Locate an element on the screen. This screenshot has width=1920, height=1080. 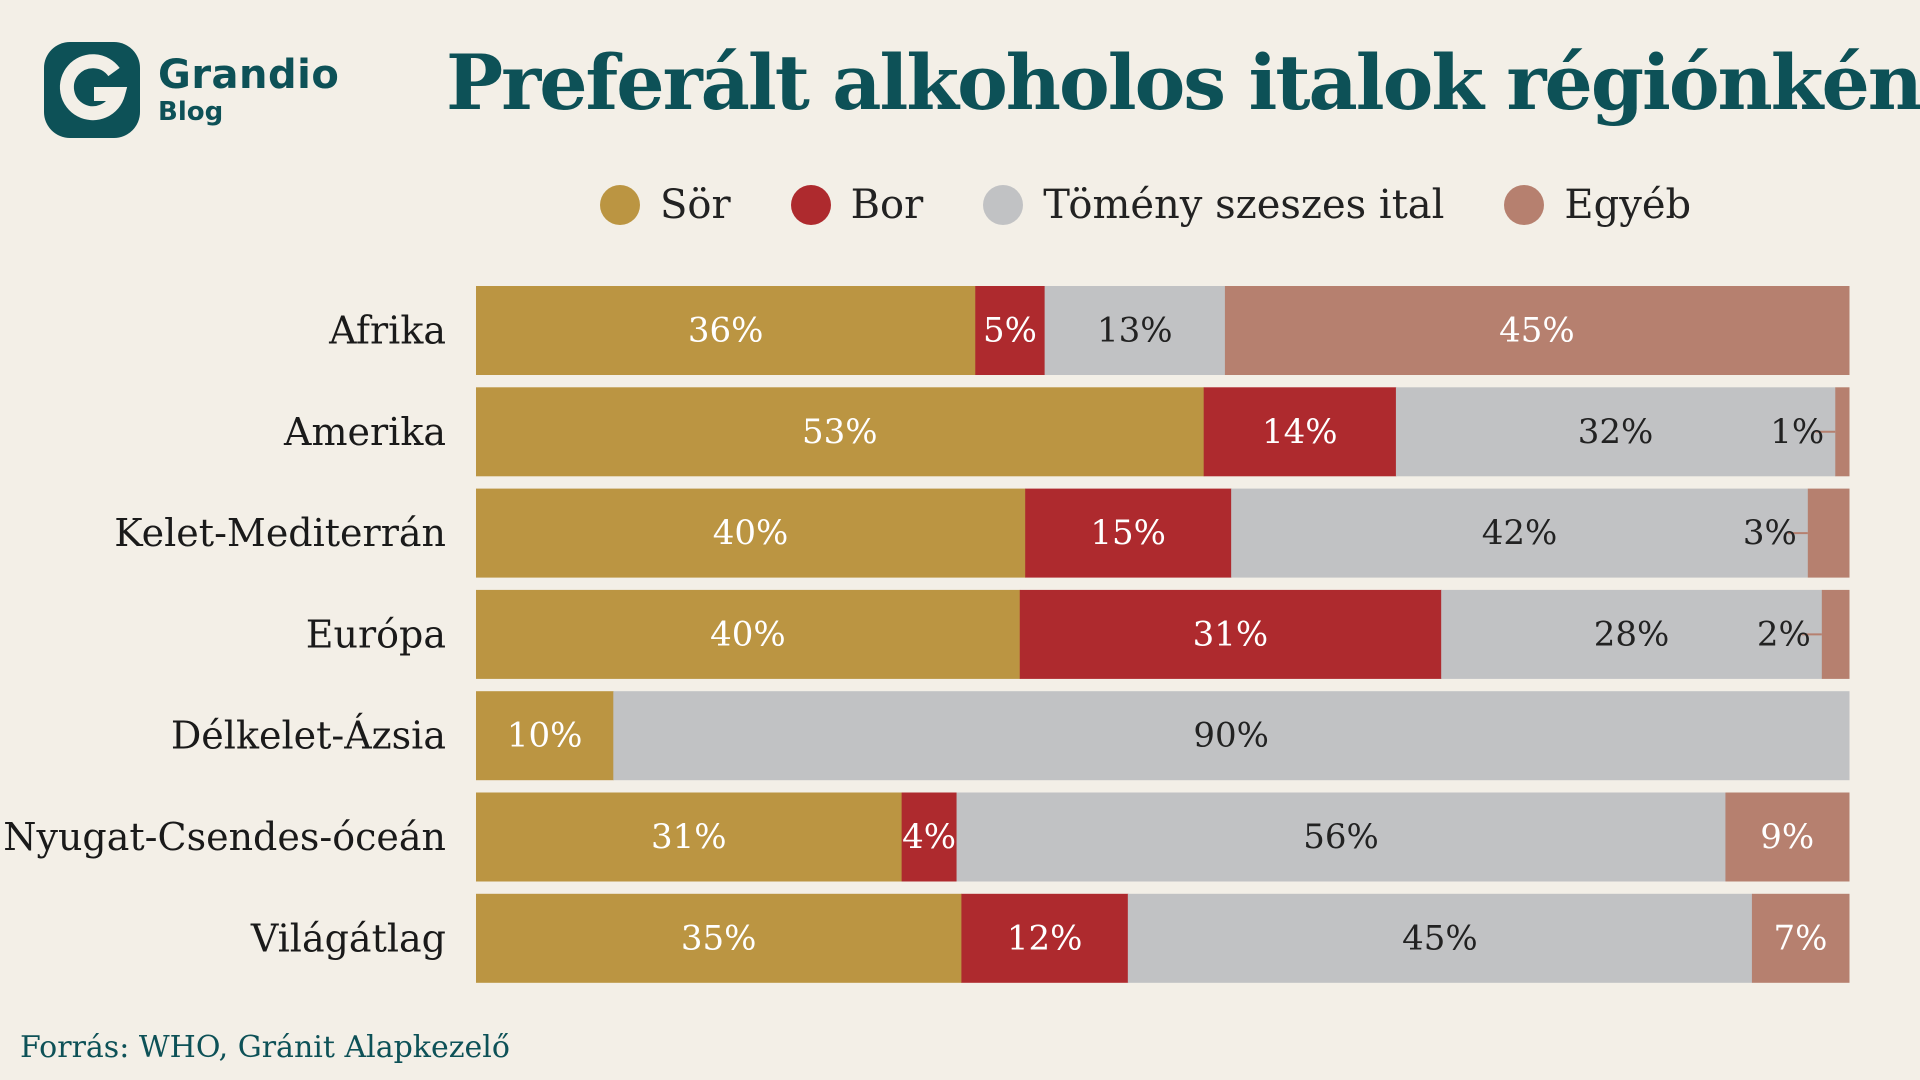
data-label-afrika-sor: 36% is located at coordinates (726, 331).